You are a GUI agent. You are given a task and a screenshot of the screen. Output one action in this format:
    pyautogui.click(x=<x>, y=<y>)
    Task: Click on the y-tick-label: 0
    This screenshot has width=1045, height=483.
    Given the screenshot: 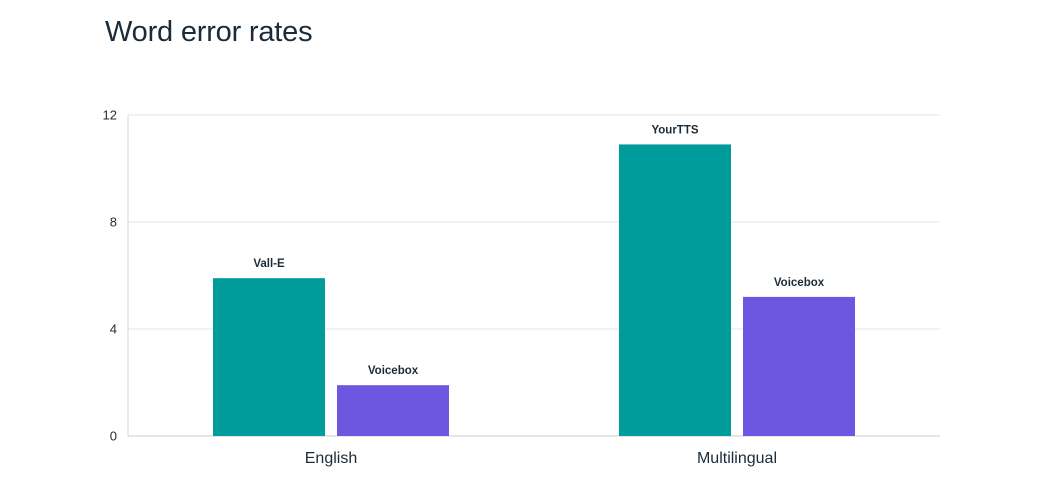 What is the action you would take?
    pyautogui.click(x=113, y=436)
    